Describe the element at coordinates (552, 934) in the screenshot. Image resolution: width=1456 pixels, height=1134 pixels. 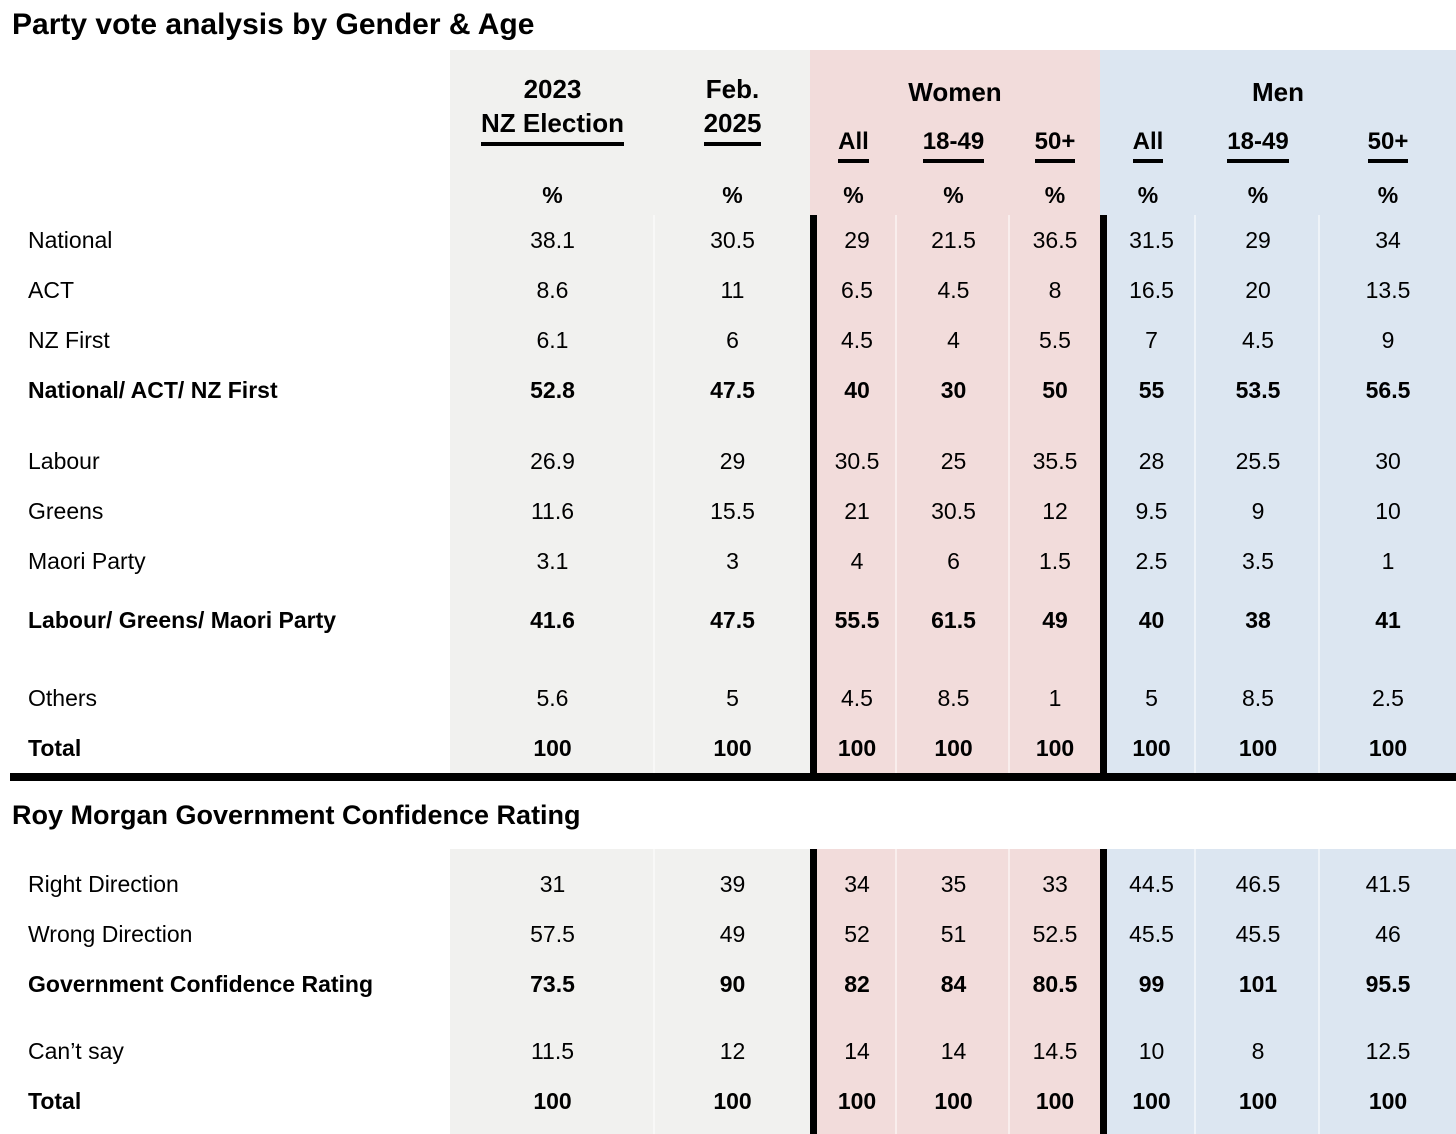
I see `value-cell: 57.5` at that location.